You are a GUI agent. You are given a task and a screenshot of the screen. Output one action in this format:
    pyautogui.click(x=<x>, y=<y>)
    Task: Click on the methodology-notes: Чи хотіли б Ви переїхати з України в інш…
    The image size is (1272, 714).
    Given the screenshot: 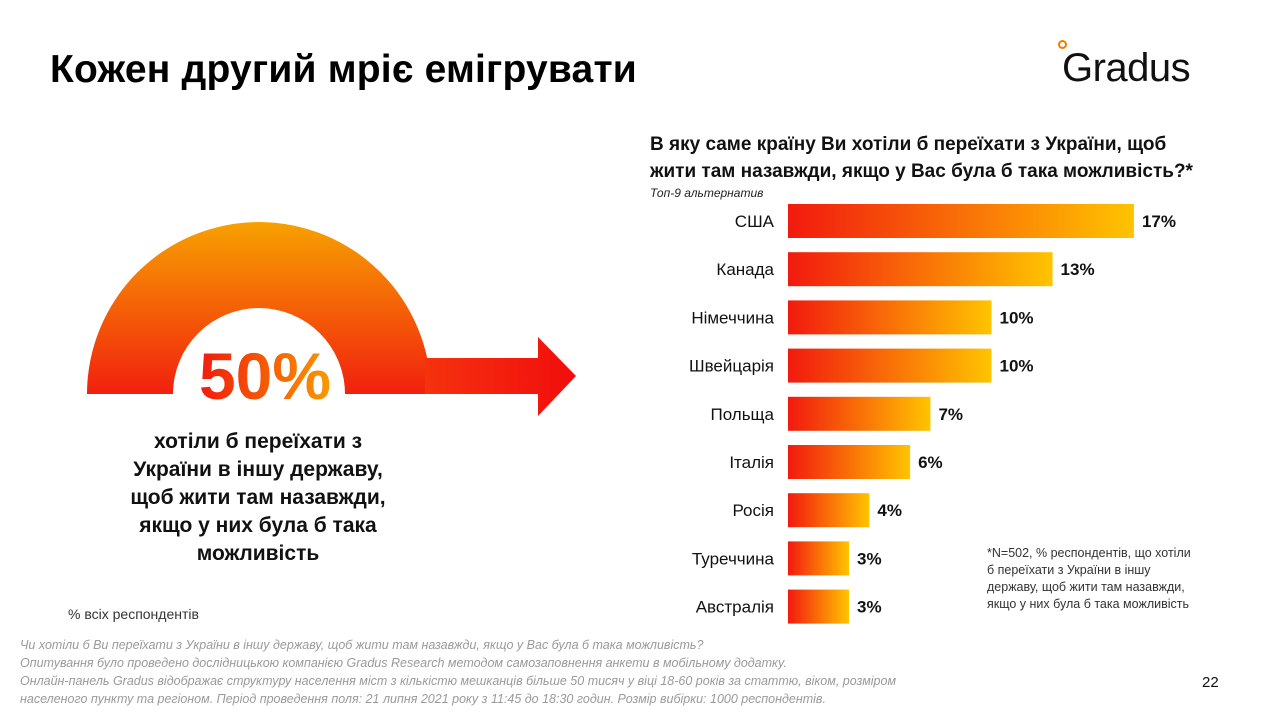 What is the action you would take?
    pyautogui.click(x=458, y=672)
    